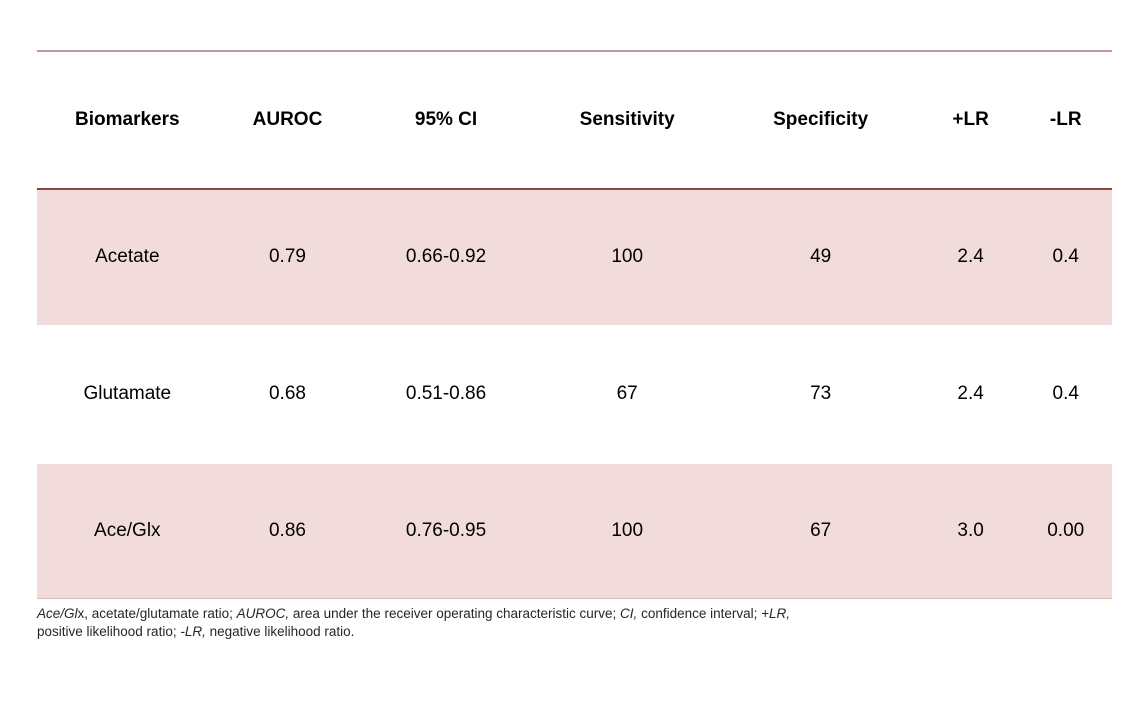  What do you see at coordinates (970, 530) in the screenshot?
I see `cell-plr: 3.0` at bounding box center [970, 530].